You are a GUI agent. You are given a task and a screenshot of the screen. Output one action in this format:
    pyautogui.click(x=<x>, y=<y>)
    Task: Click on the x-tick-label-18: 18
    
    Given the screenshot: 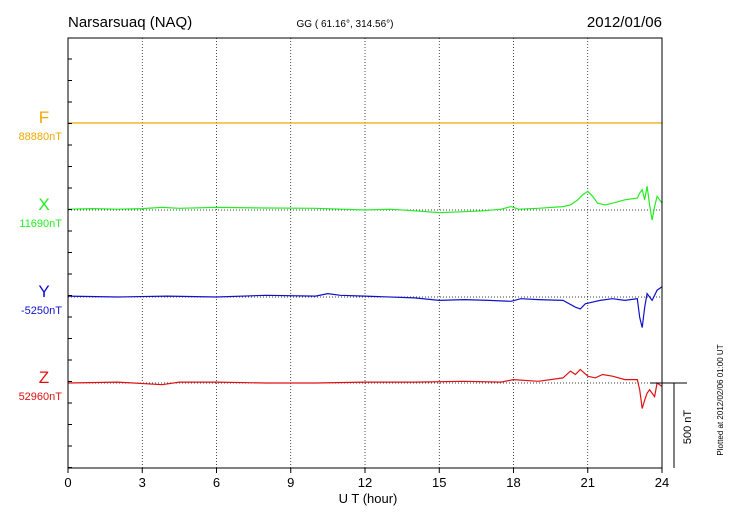 What is the action you would take?
    pyautogui.click(x=513, y=482)
    